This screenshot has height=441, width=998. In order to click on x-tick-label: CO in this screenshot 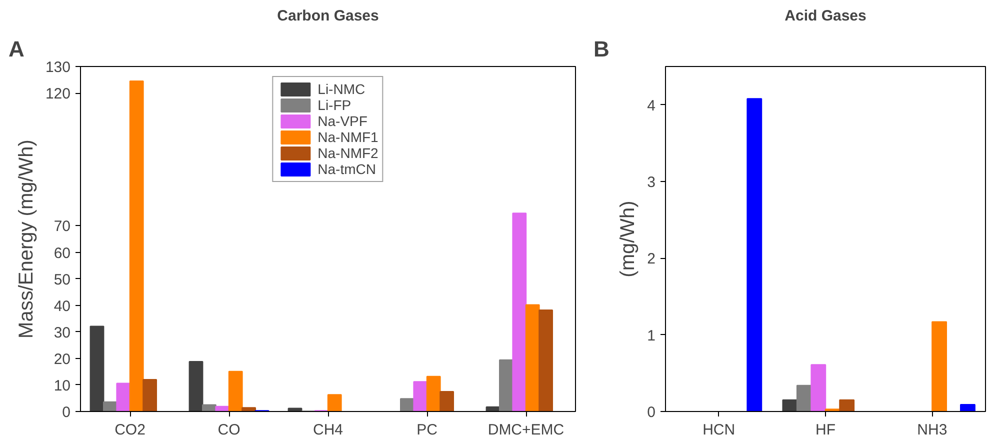, I will do `click(229, 430)`.